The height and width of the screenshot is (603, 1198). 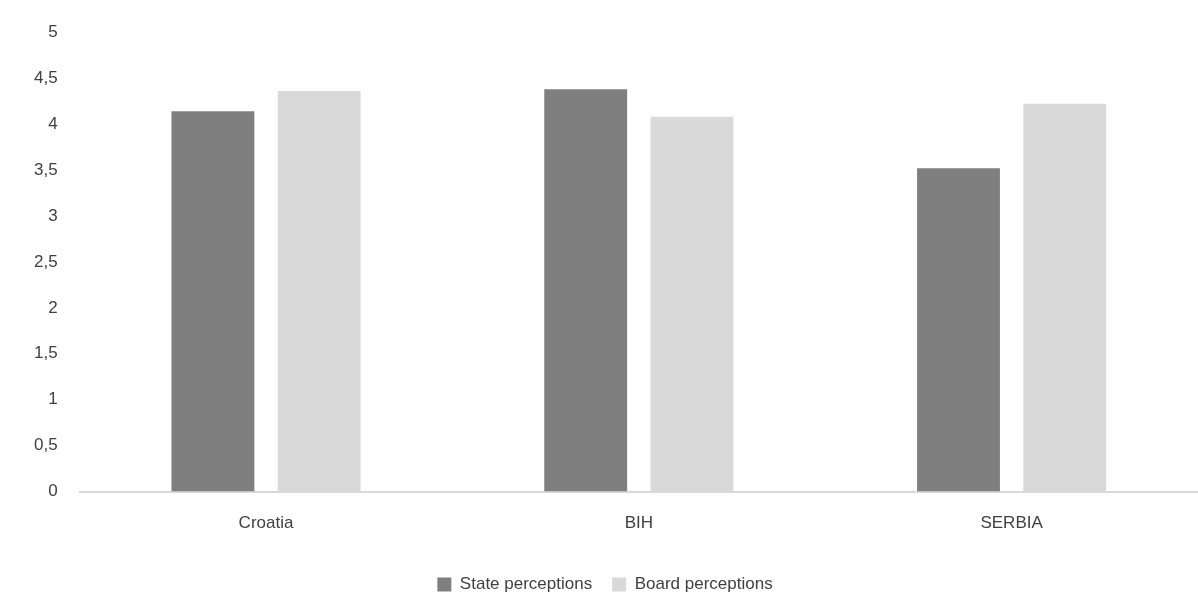 I want to click on x-tick-label: SERBIA, so click(x=1012, y=523).